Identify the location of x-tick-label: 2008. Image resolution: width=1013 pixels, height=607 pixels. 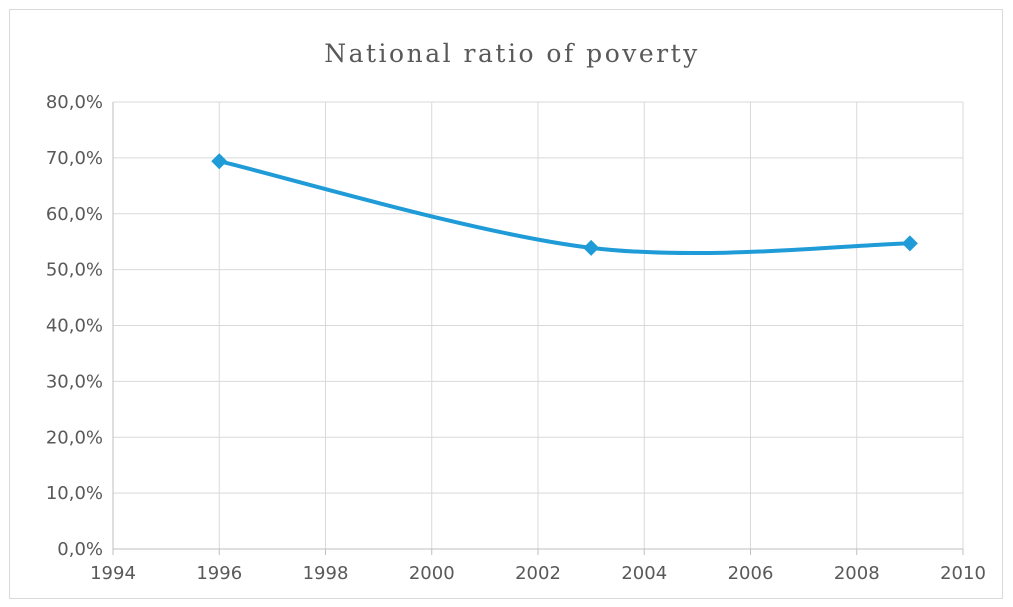
(857, 573).